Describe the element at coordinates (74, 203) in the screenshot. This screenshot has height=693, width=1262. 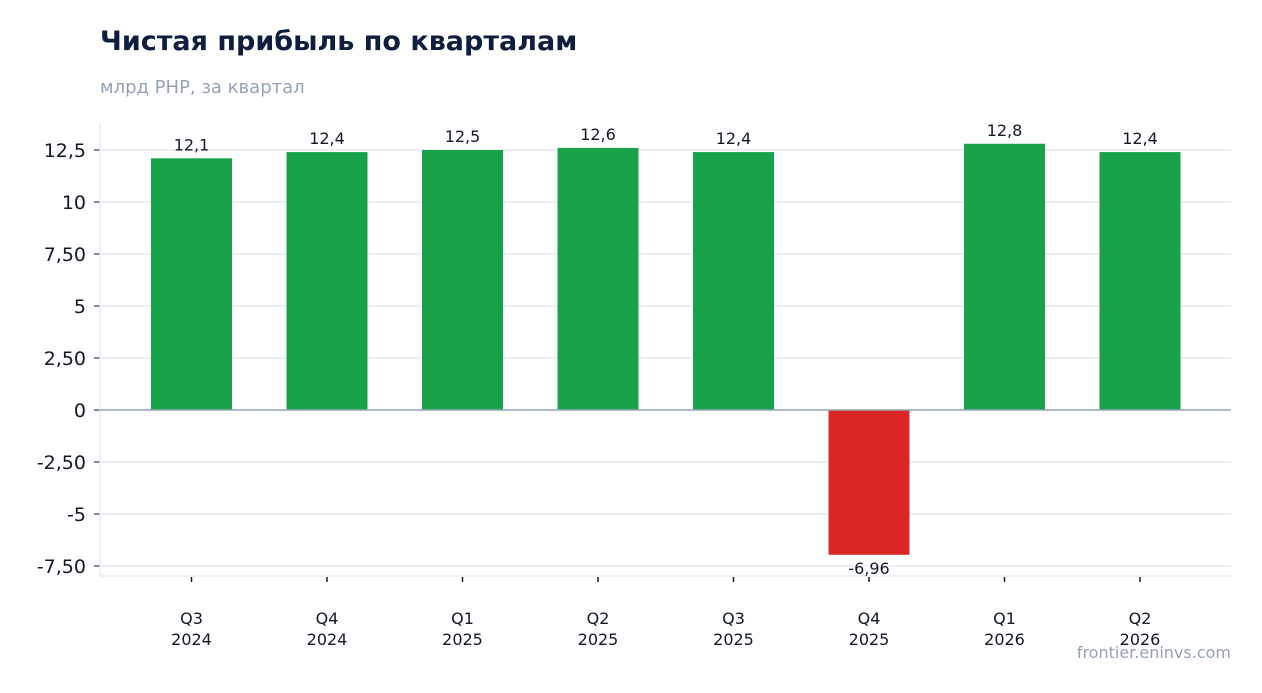
I see `y-tick-label: 10` at that location.